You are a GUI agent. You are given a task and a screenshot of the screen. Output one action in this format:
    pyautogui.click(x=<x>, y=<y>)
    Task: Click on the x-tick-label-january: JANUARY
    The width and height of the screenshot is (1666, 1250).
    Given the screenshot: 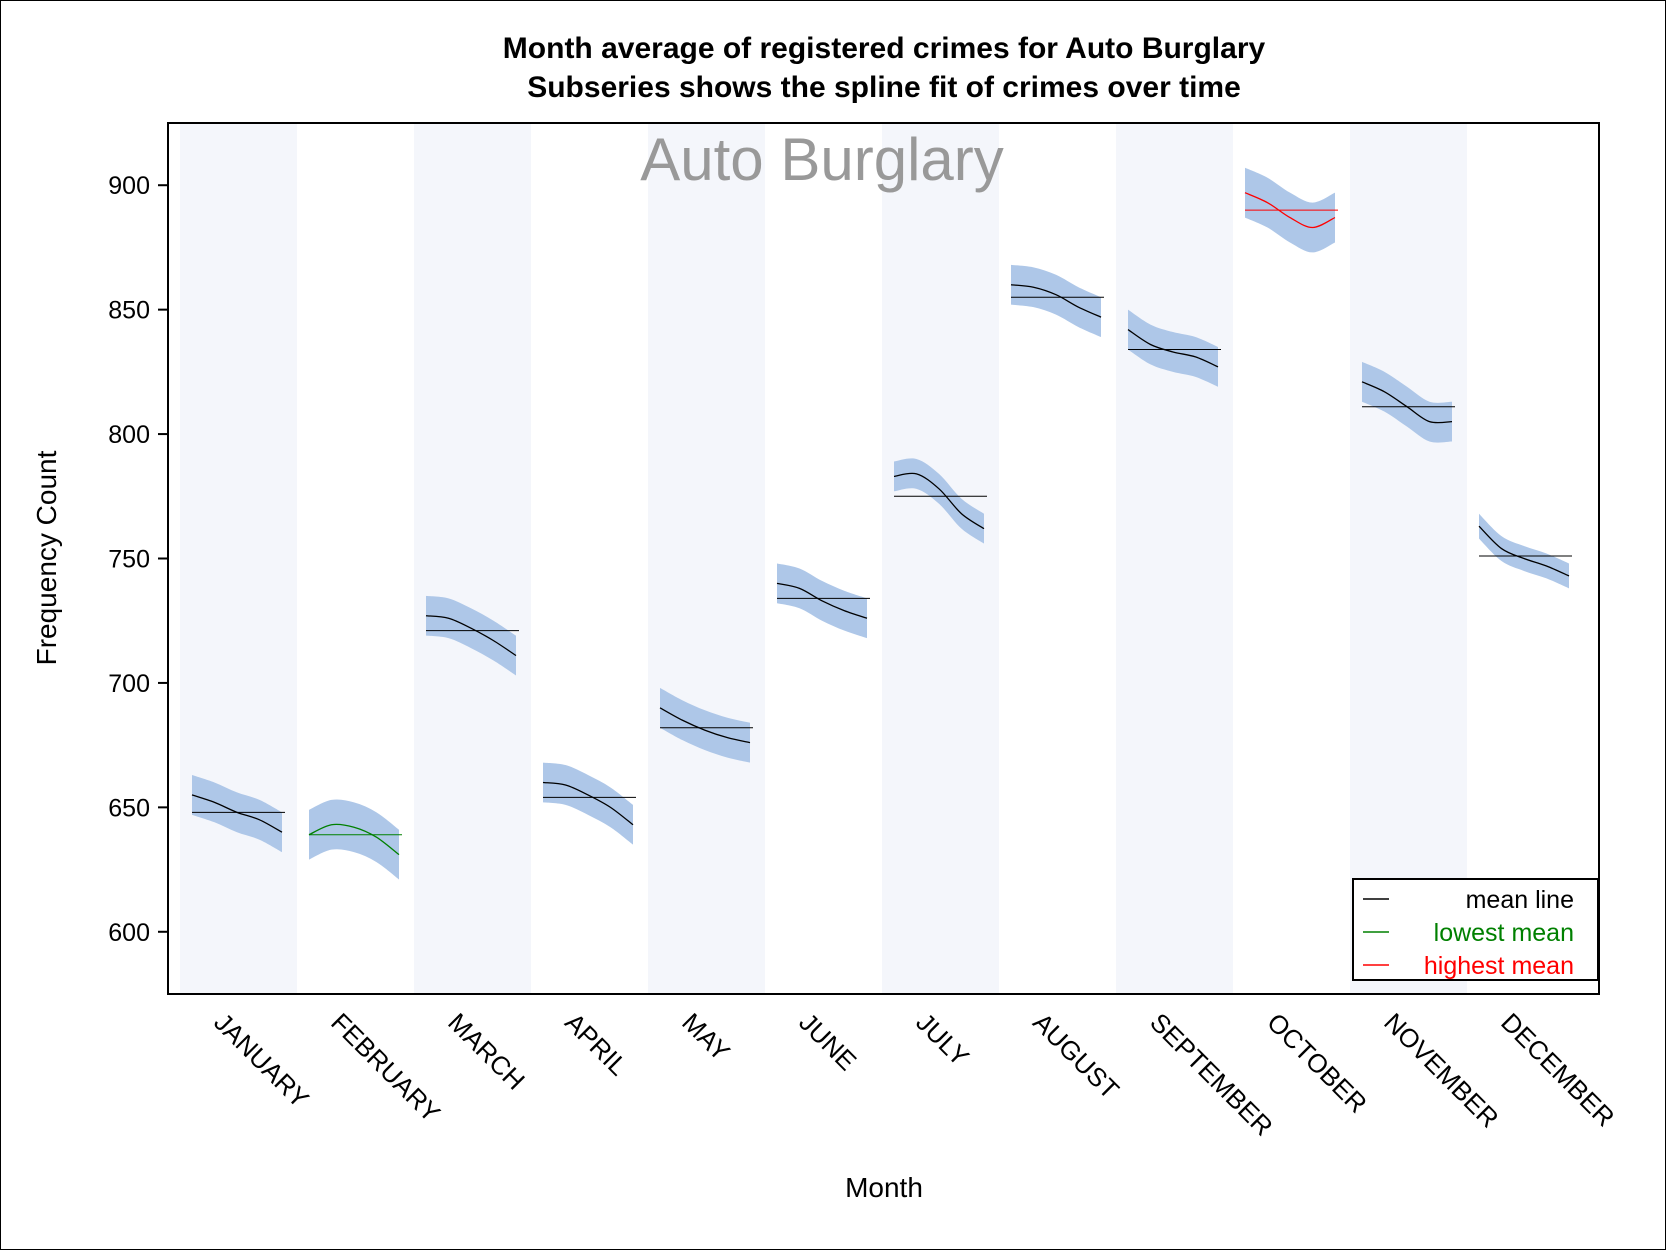 What is the action you would take?
    pyautogui.click(x=261, y=1060)
    